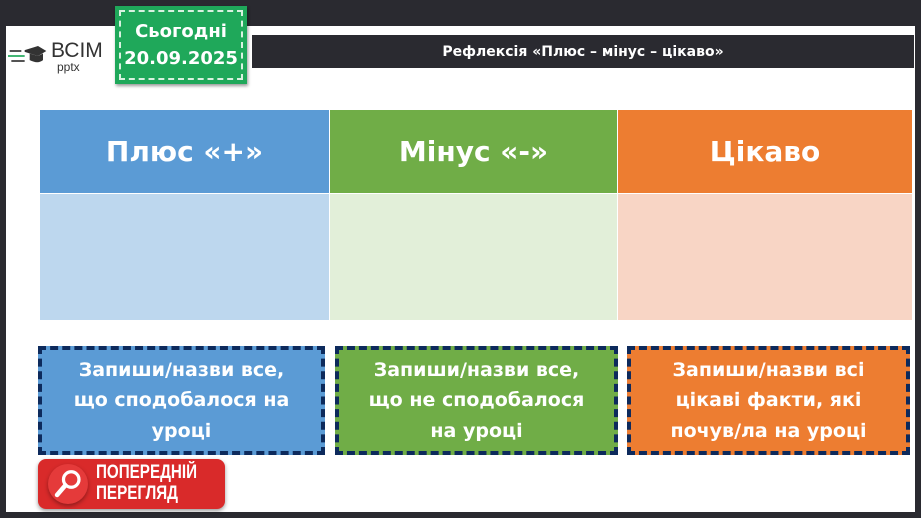 Image resolution: width=921 pixels, height=518 pixels. Describe the element at coordinates (185, 151) in the screenshot. I see `header-plus: Плюс «+»` at that location.